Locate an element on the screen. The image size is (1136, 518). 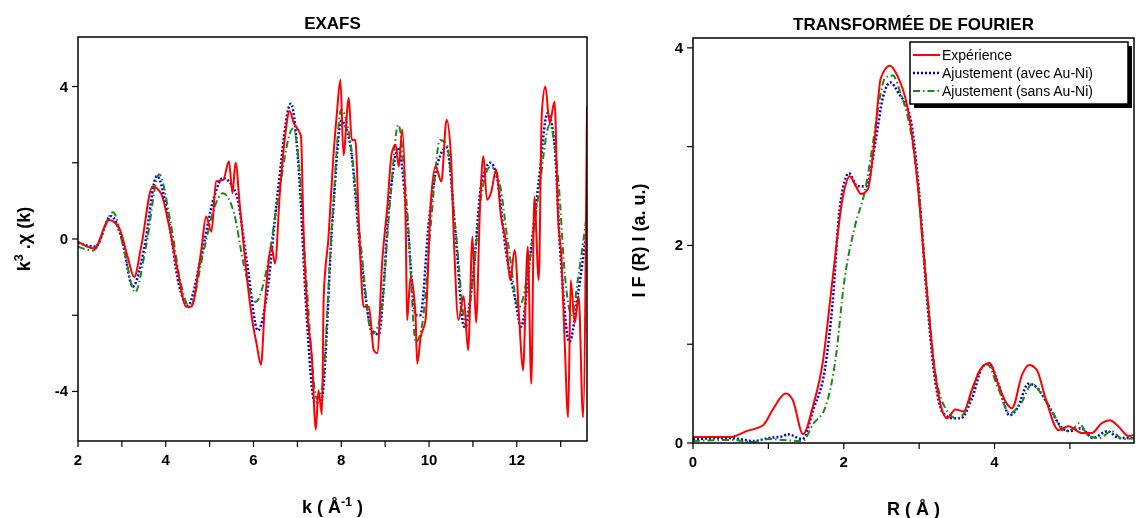
y-tick-label: -4 is located at coordinates (61, 391).